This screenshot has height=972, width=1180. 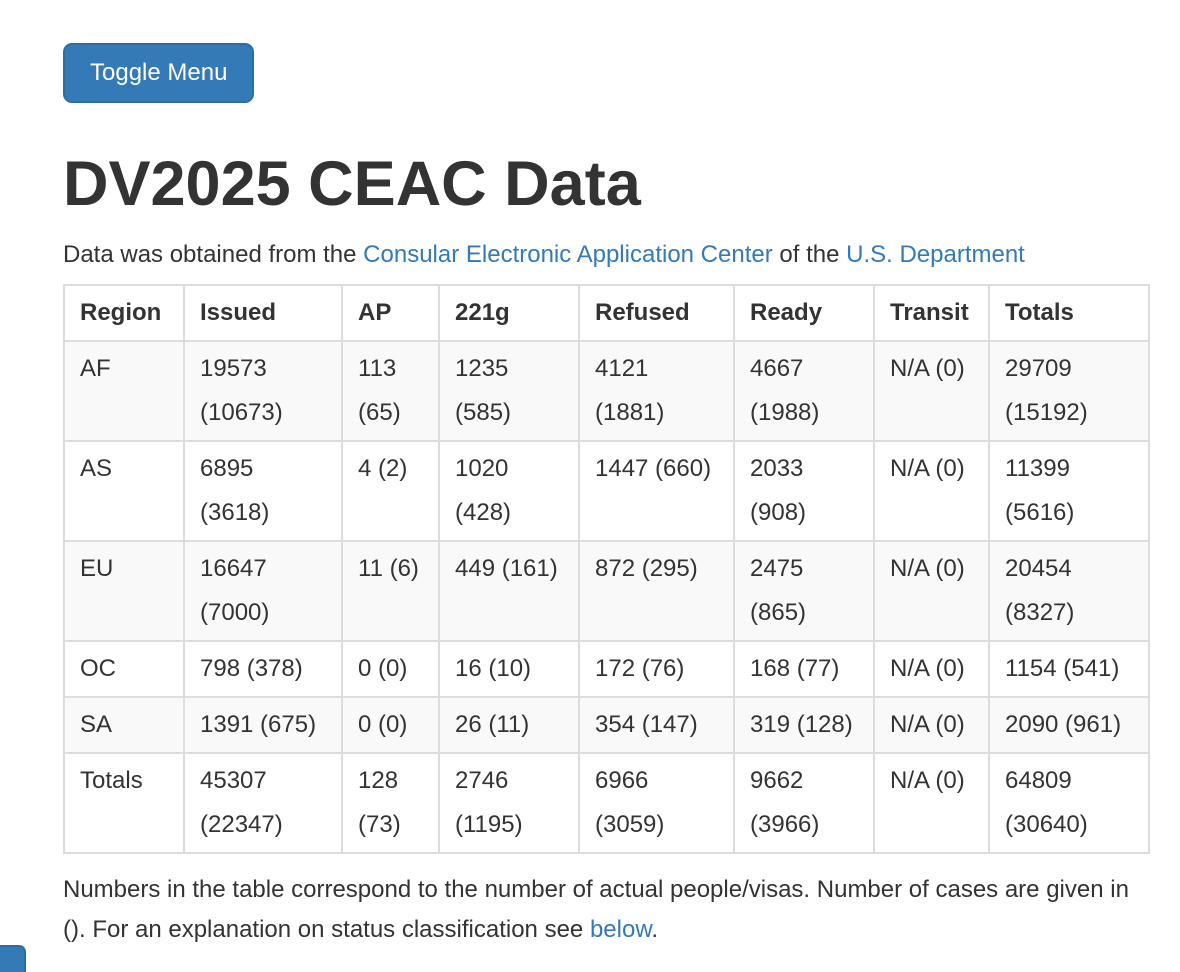 I want to click on cell-refused: 6966 (3059), so click(x=656, y=803).